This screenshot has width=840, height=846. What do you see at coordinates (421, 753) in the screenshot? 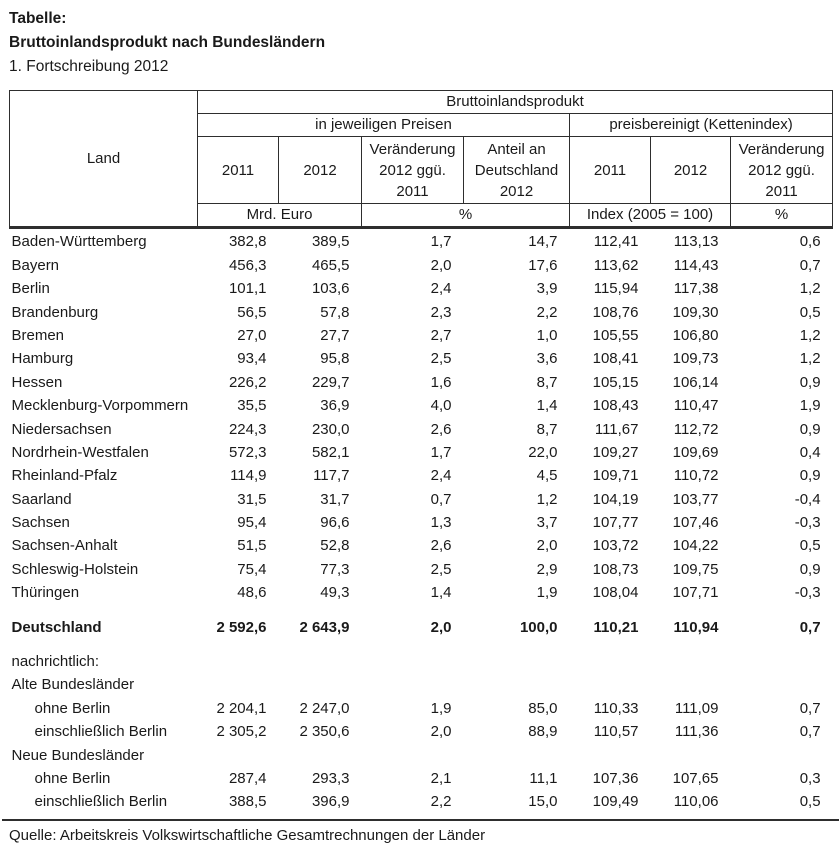
I see `table-row: Neue Bundesländer` at bounding box center [421, 753].